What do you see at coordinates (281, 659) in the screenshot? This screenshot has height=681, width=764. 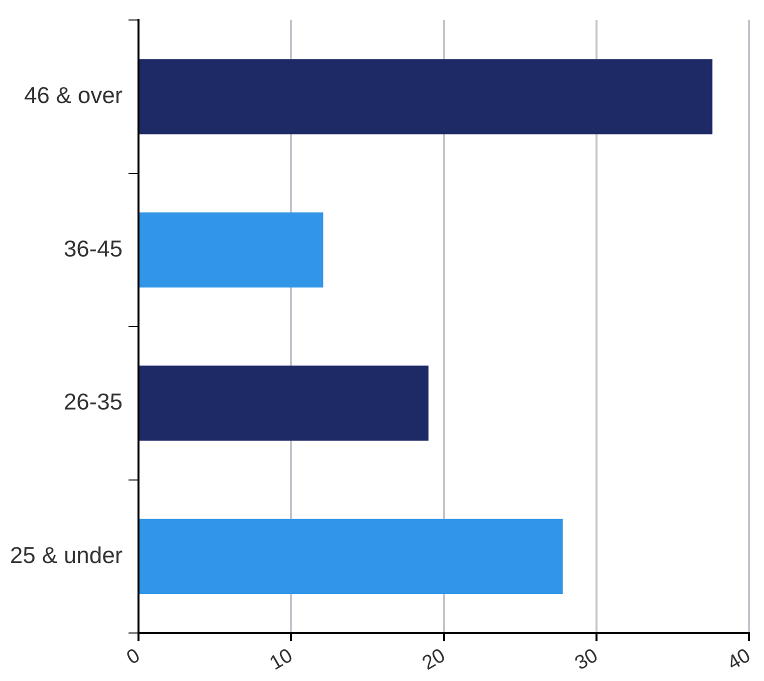 I see `x-tick-label: 10` at bounding box center [281, 659].